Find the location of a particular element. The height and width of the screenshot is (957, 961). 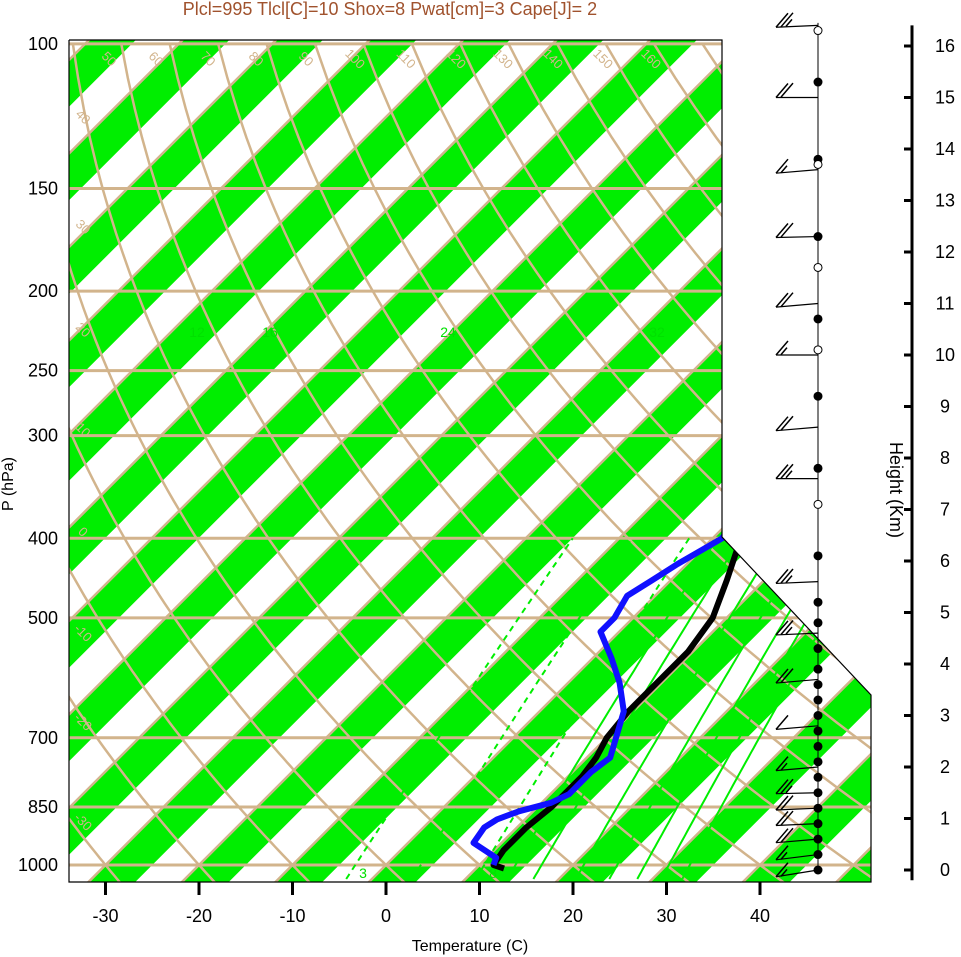

y-tick-label: 200 is located at coordinates (43, 291).